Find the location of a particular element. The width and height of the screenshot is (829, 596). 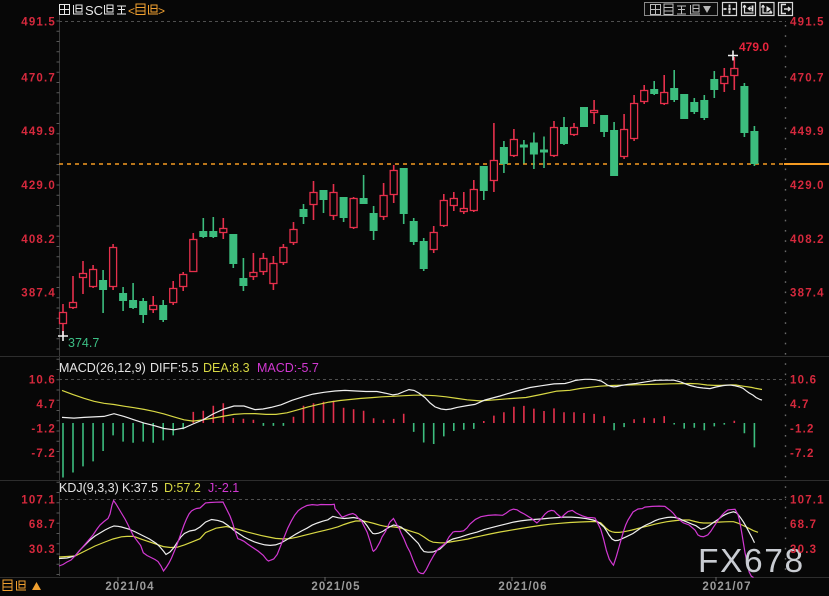

svg-text: DEA:8.3 is located at coordinates (226, 368).